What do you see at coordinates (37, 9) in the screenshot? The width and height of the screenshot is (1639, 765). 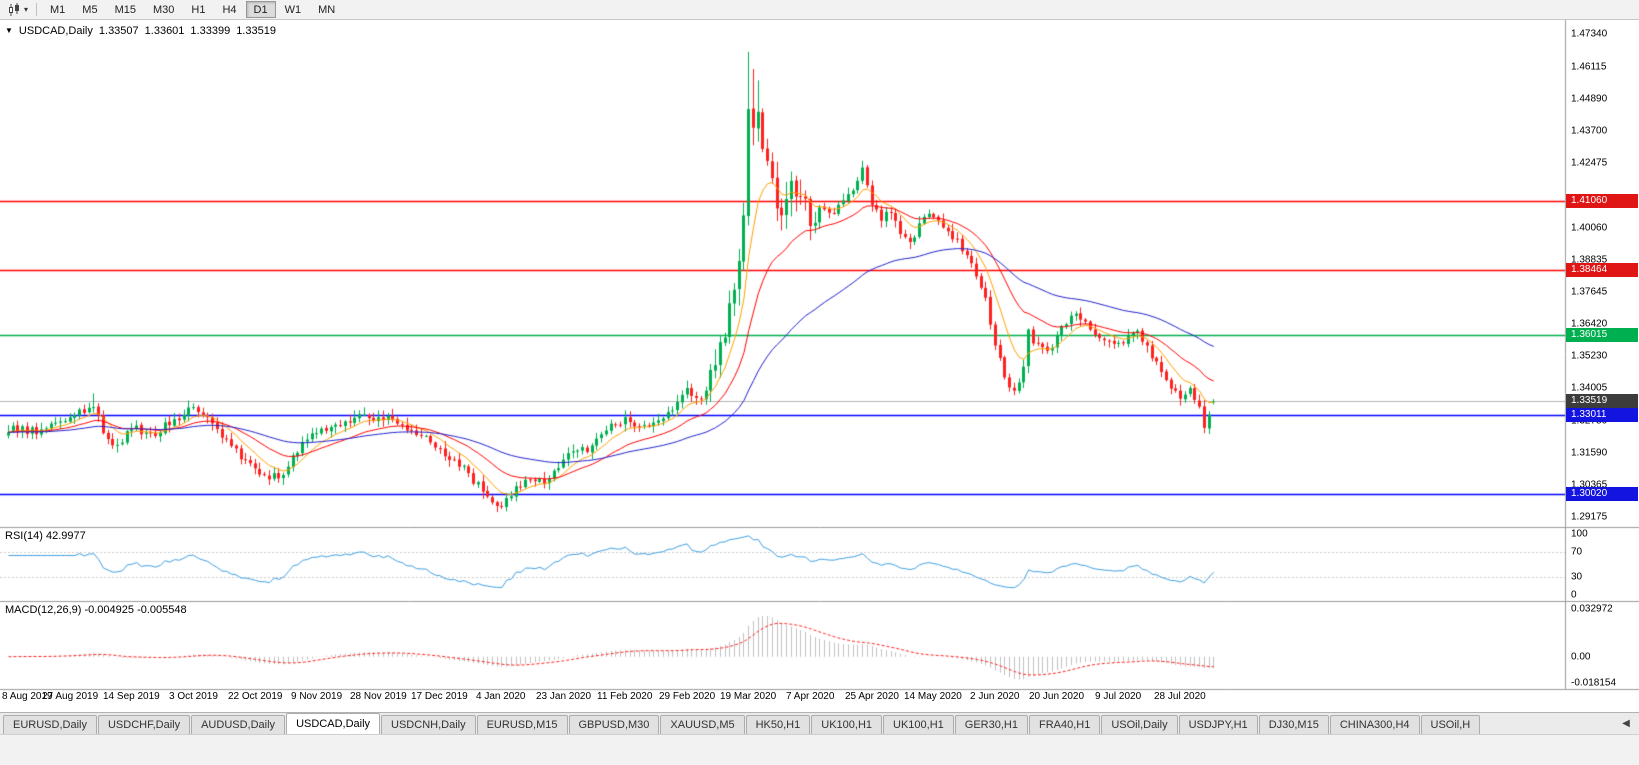 I see `toolbar-separator` at bounding box center [37, 9].